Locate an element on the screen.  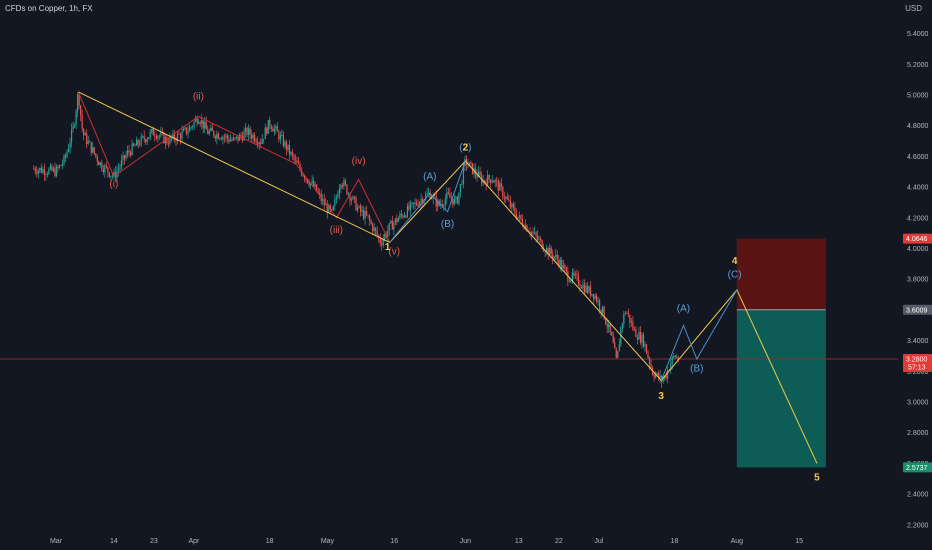
stop-loss-zone is located at coordinates (781, 274).